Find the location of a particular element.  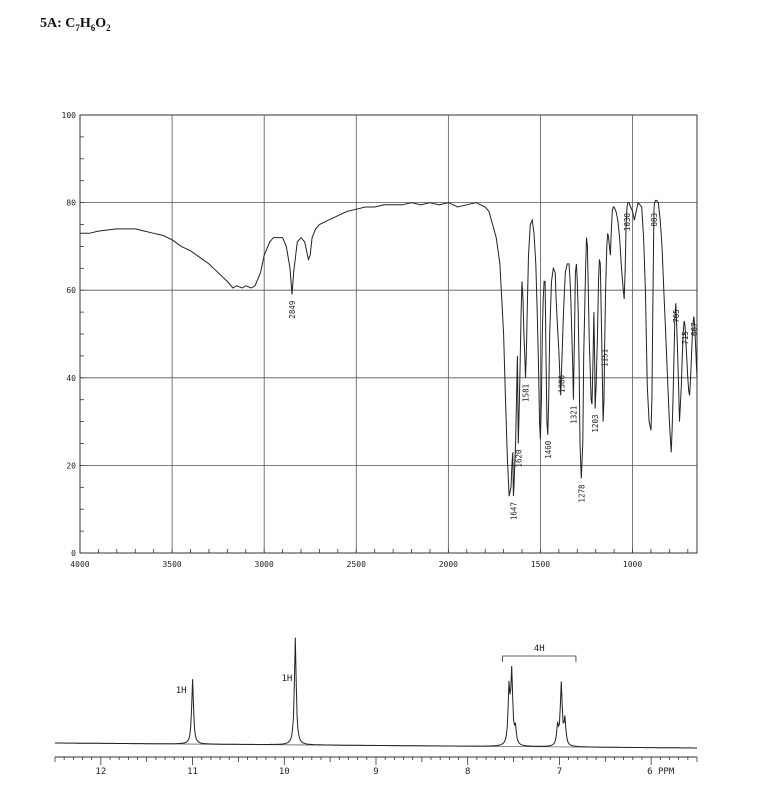

ir-x-tick-label: 1500 is located at coordinates (540, 564).